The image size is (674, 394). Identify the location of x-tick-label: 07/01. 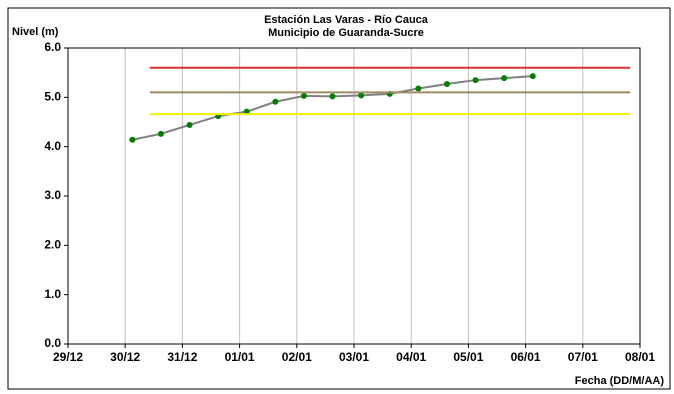
(583, 357).